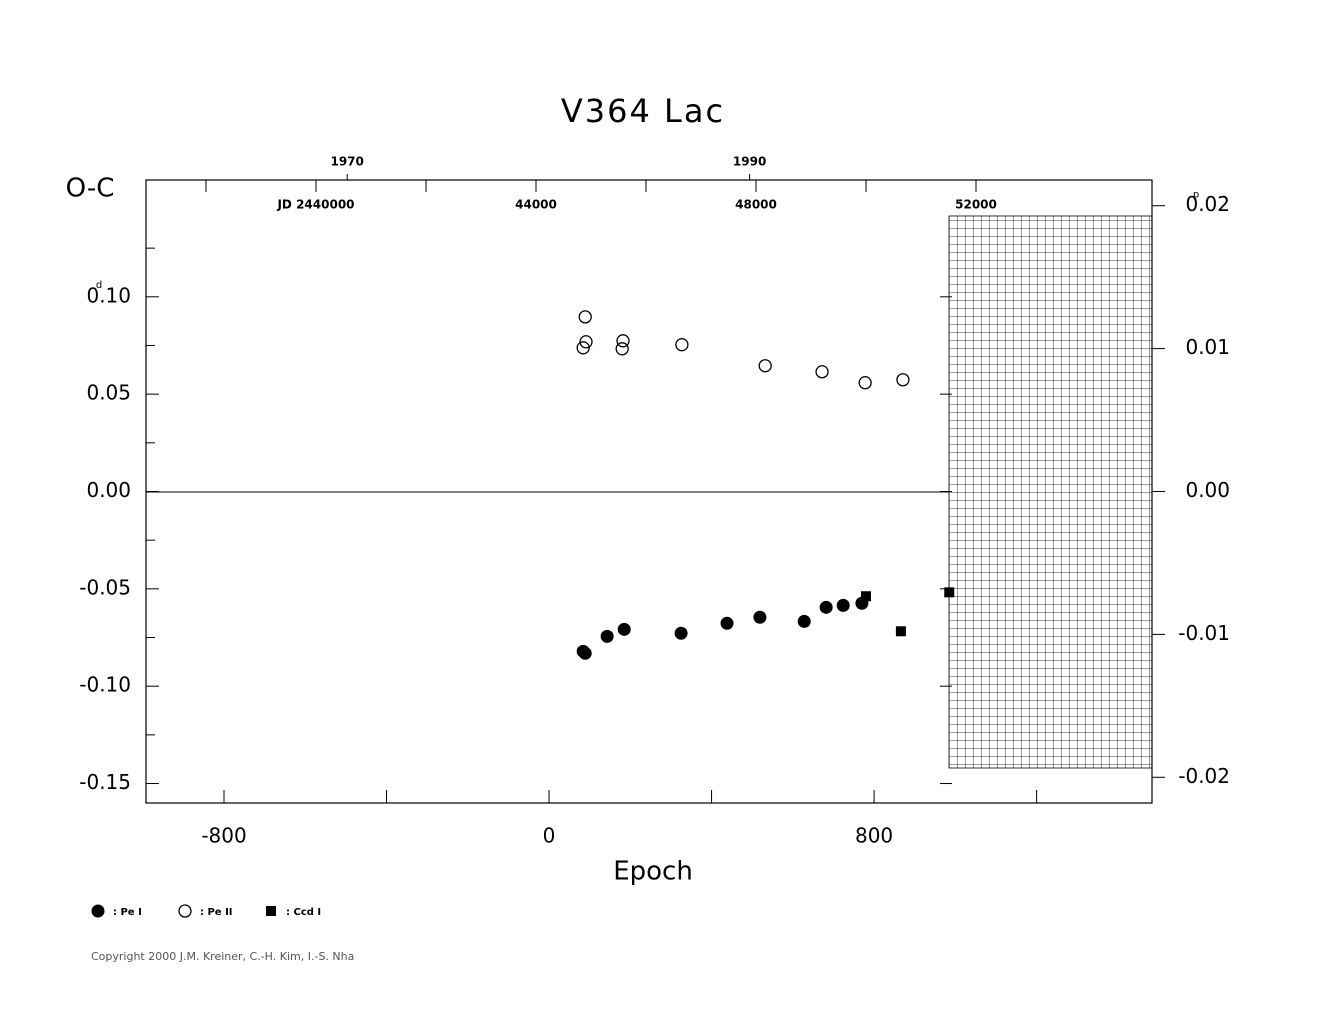  What do you see at coordinates (643, 111) in the screenshot?
I see `chart-title: V364 Lac` at bounding box center [643, 111].